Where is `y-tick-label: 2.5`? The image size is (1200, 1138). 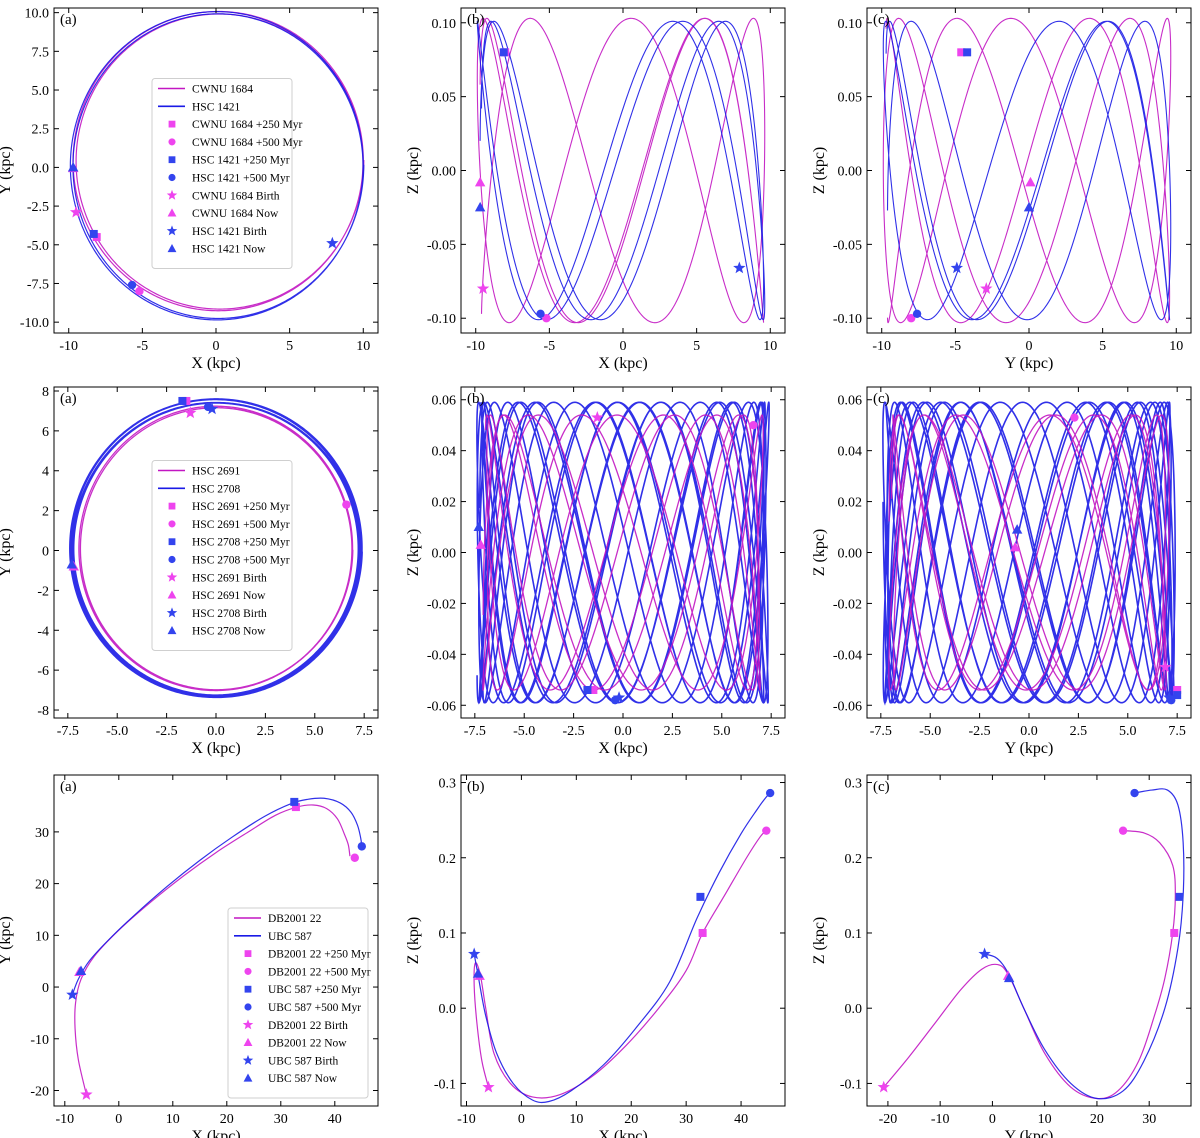
y-tick-label: 2.5 is located at coordinates (41, 130).